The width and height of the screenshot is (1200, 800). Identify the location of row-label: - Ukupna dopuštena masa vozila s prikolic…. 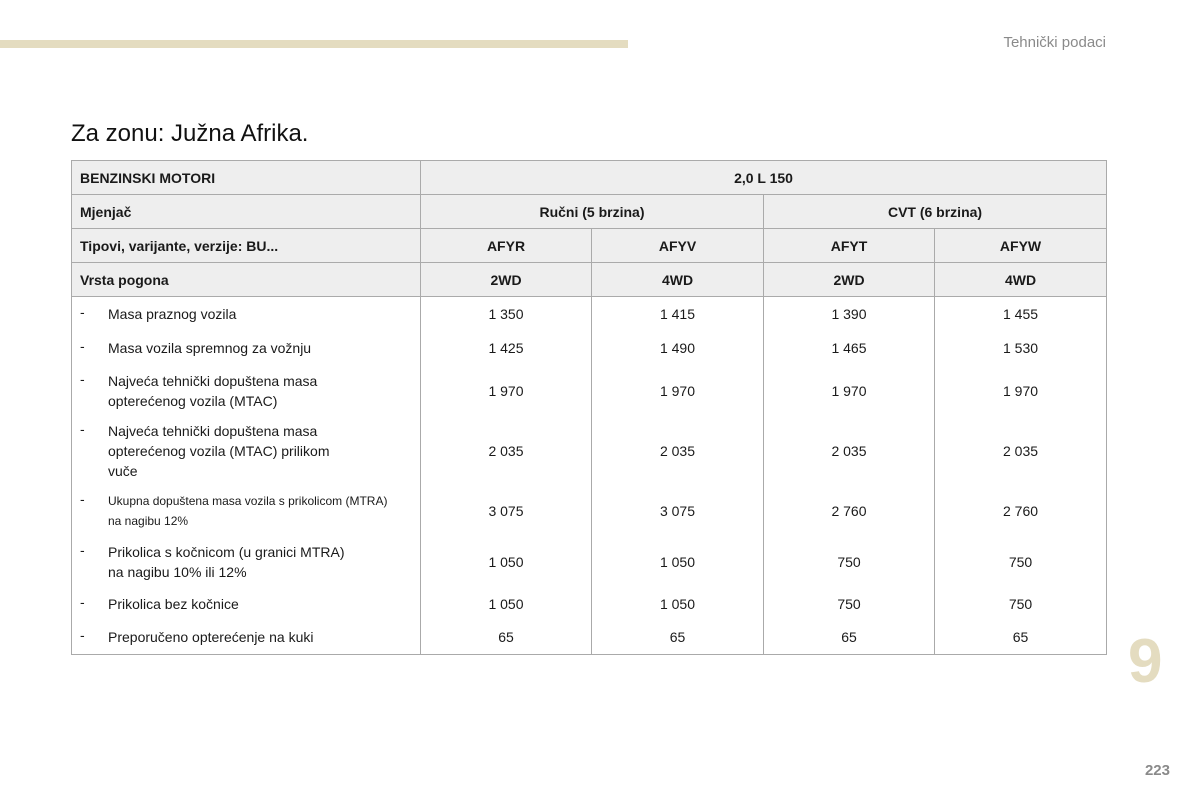
(246, 510).